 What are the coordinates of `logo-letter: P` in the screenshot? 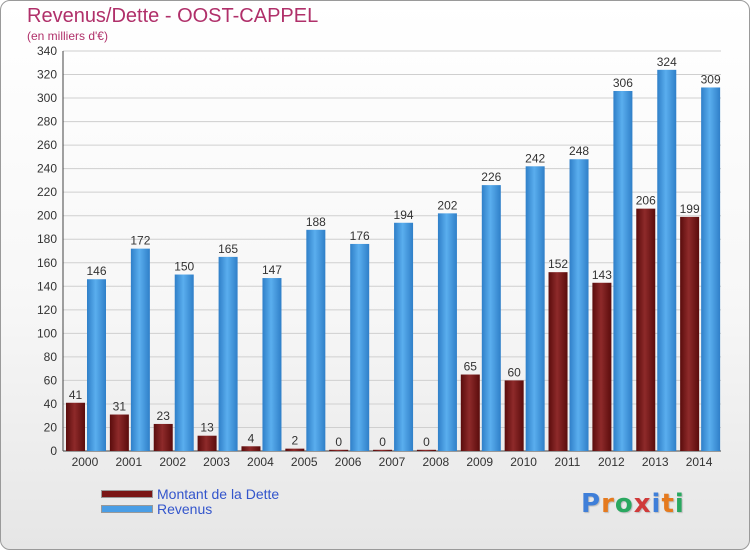 It's located at (591, 504).